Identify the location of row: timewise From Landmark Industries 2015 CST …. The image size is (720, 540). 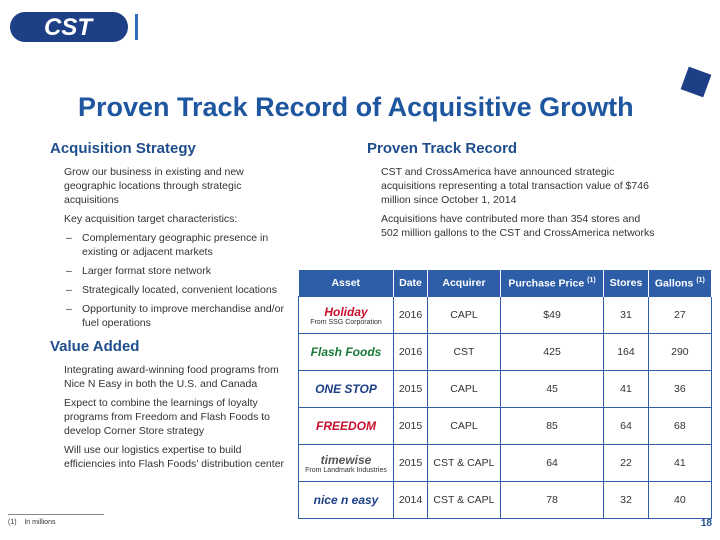
(505, 463).